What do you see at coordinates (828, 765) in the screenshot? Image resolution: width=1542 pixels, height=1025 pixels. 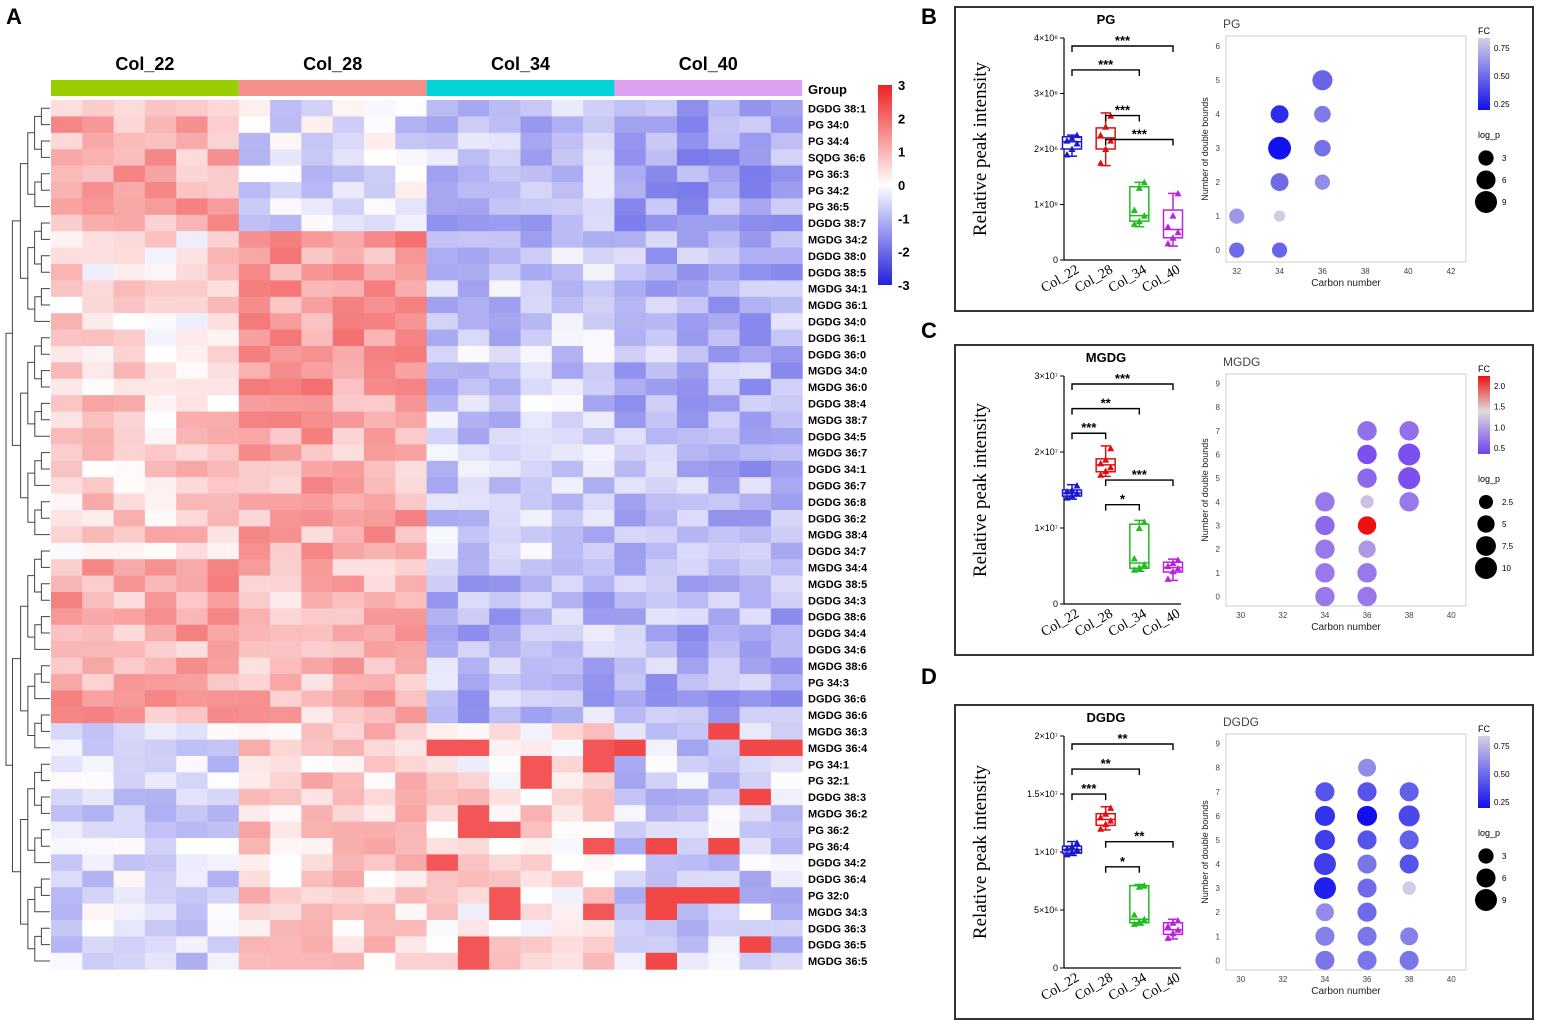 I see `row-label: PG 34:1` at bounding box center [828, 765].